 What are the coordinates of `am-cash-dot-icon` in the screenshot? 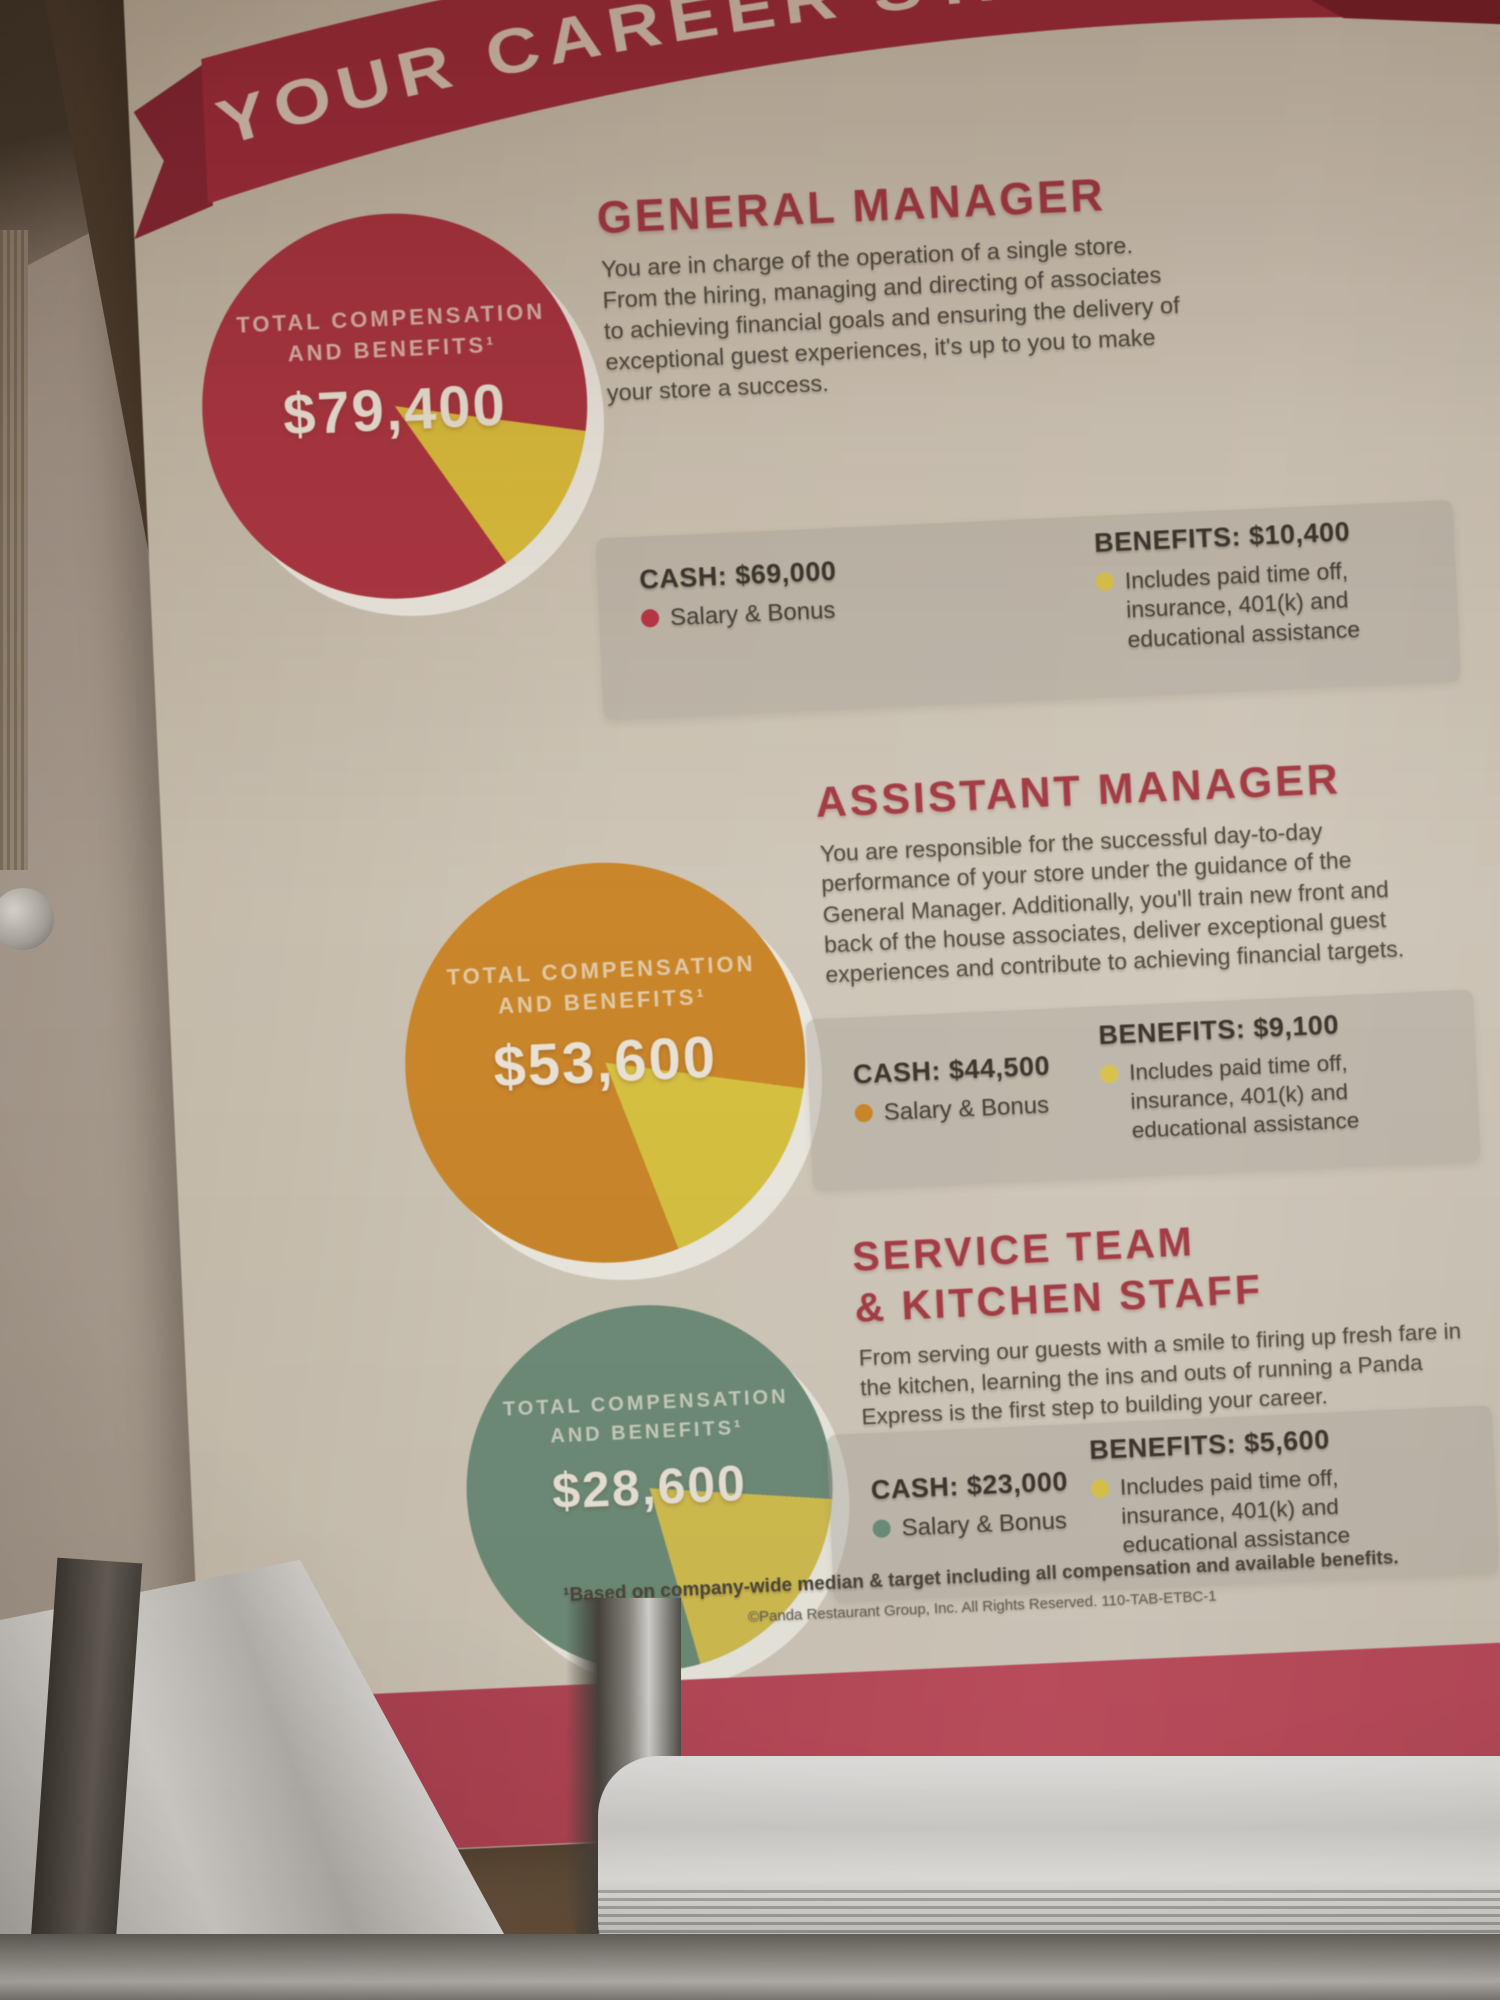 It's located at (864, 1113).